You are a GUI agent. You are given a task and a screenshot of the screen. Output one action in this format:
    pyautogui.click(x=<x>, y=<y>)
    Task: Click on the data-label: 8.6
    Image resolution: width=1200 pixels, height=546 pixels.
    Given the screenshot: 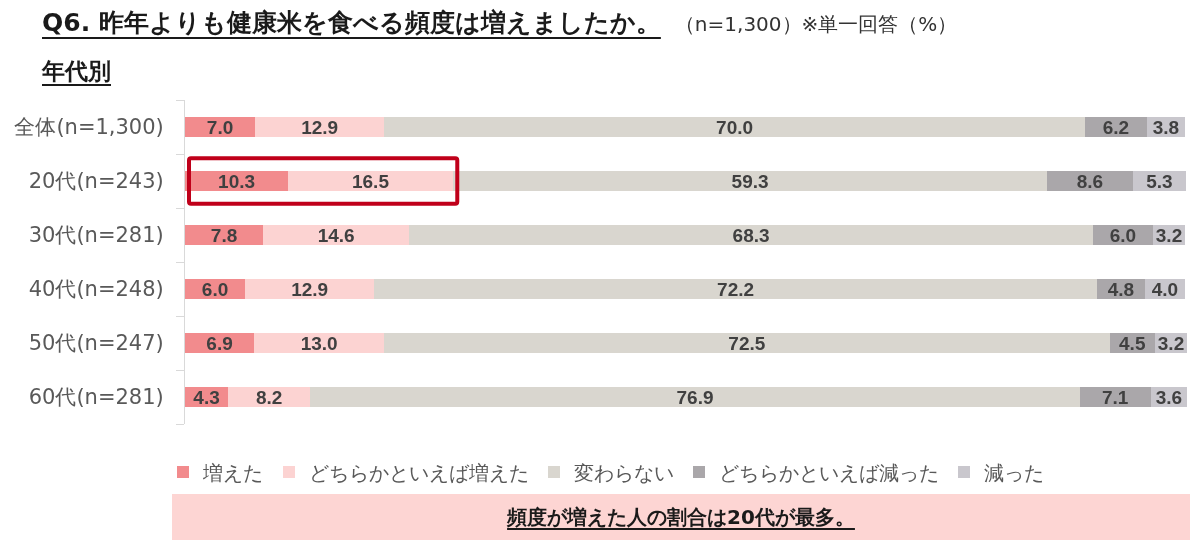 What is the action you would take?
    pyautogui.click(x=1090, y=181)
    